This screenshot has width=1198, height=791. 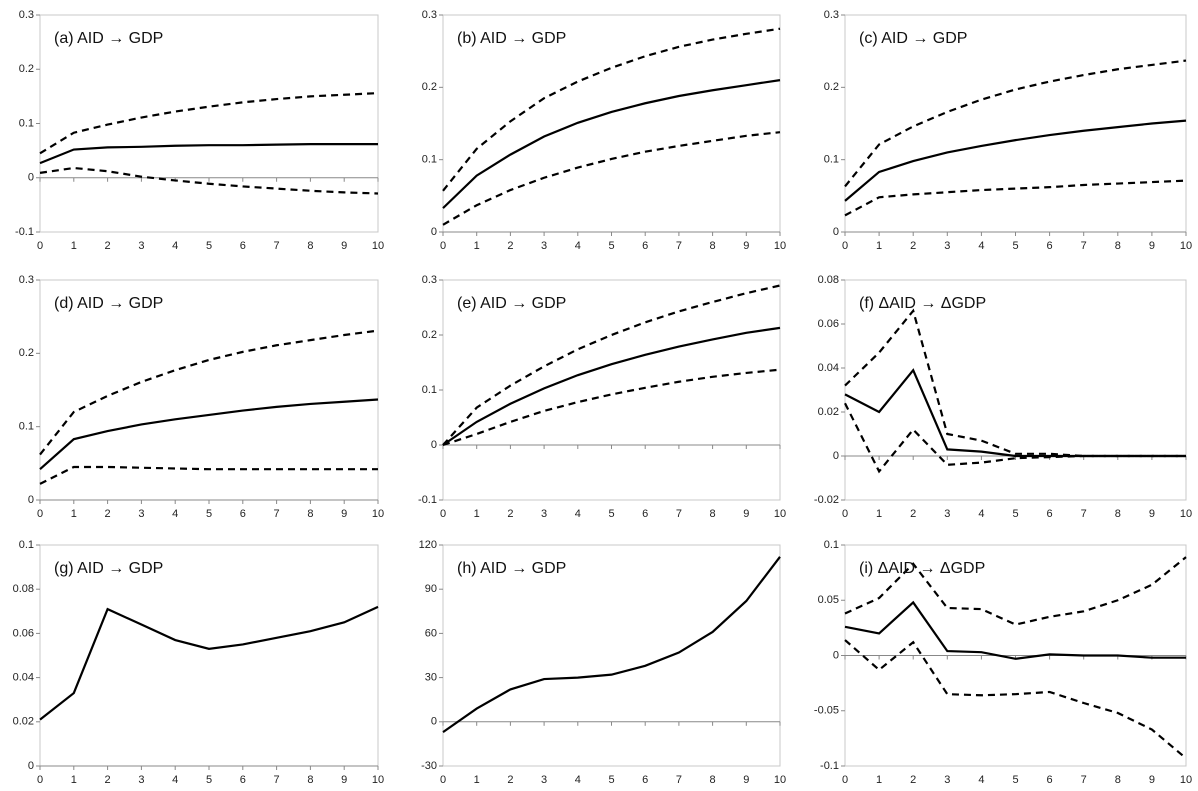 What do you see at coordinates (828, 368) in the screenshot?
I see `y-tick-label: 0.04` at bounding box center [828, 368].